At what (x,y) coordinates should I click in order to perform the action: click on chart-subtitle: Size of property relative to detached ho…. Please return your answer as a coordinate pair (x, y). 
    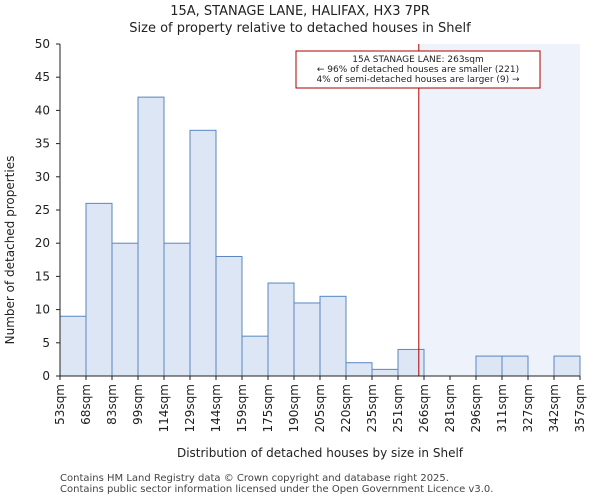
    Looking at the image, I should click on (300, 28).